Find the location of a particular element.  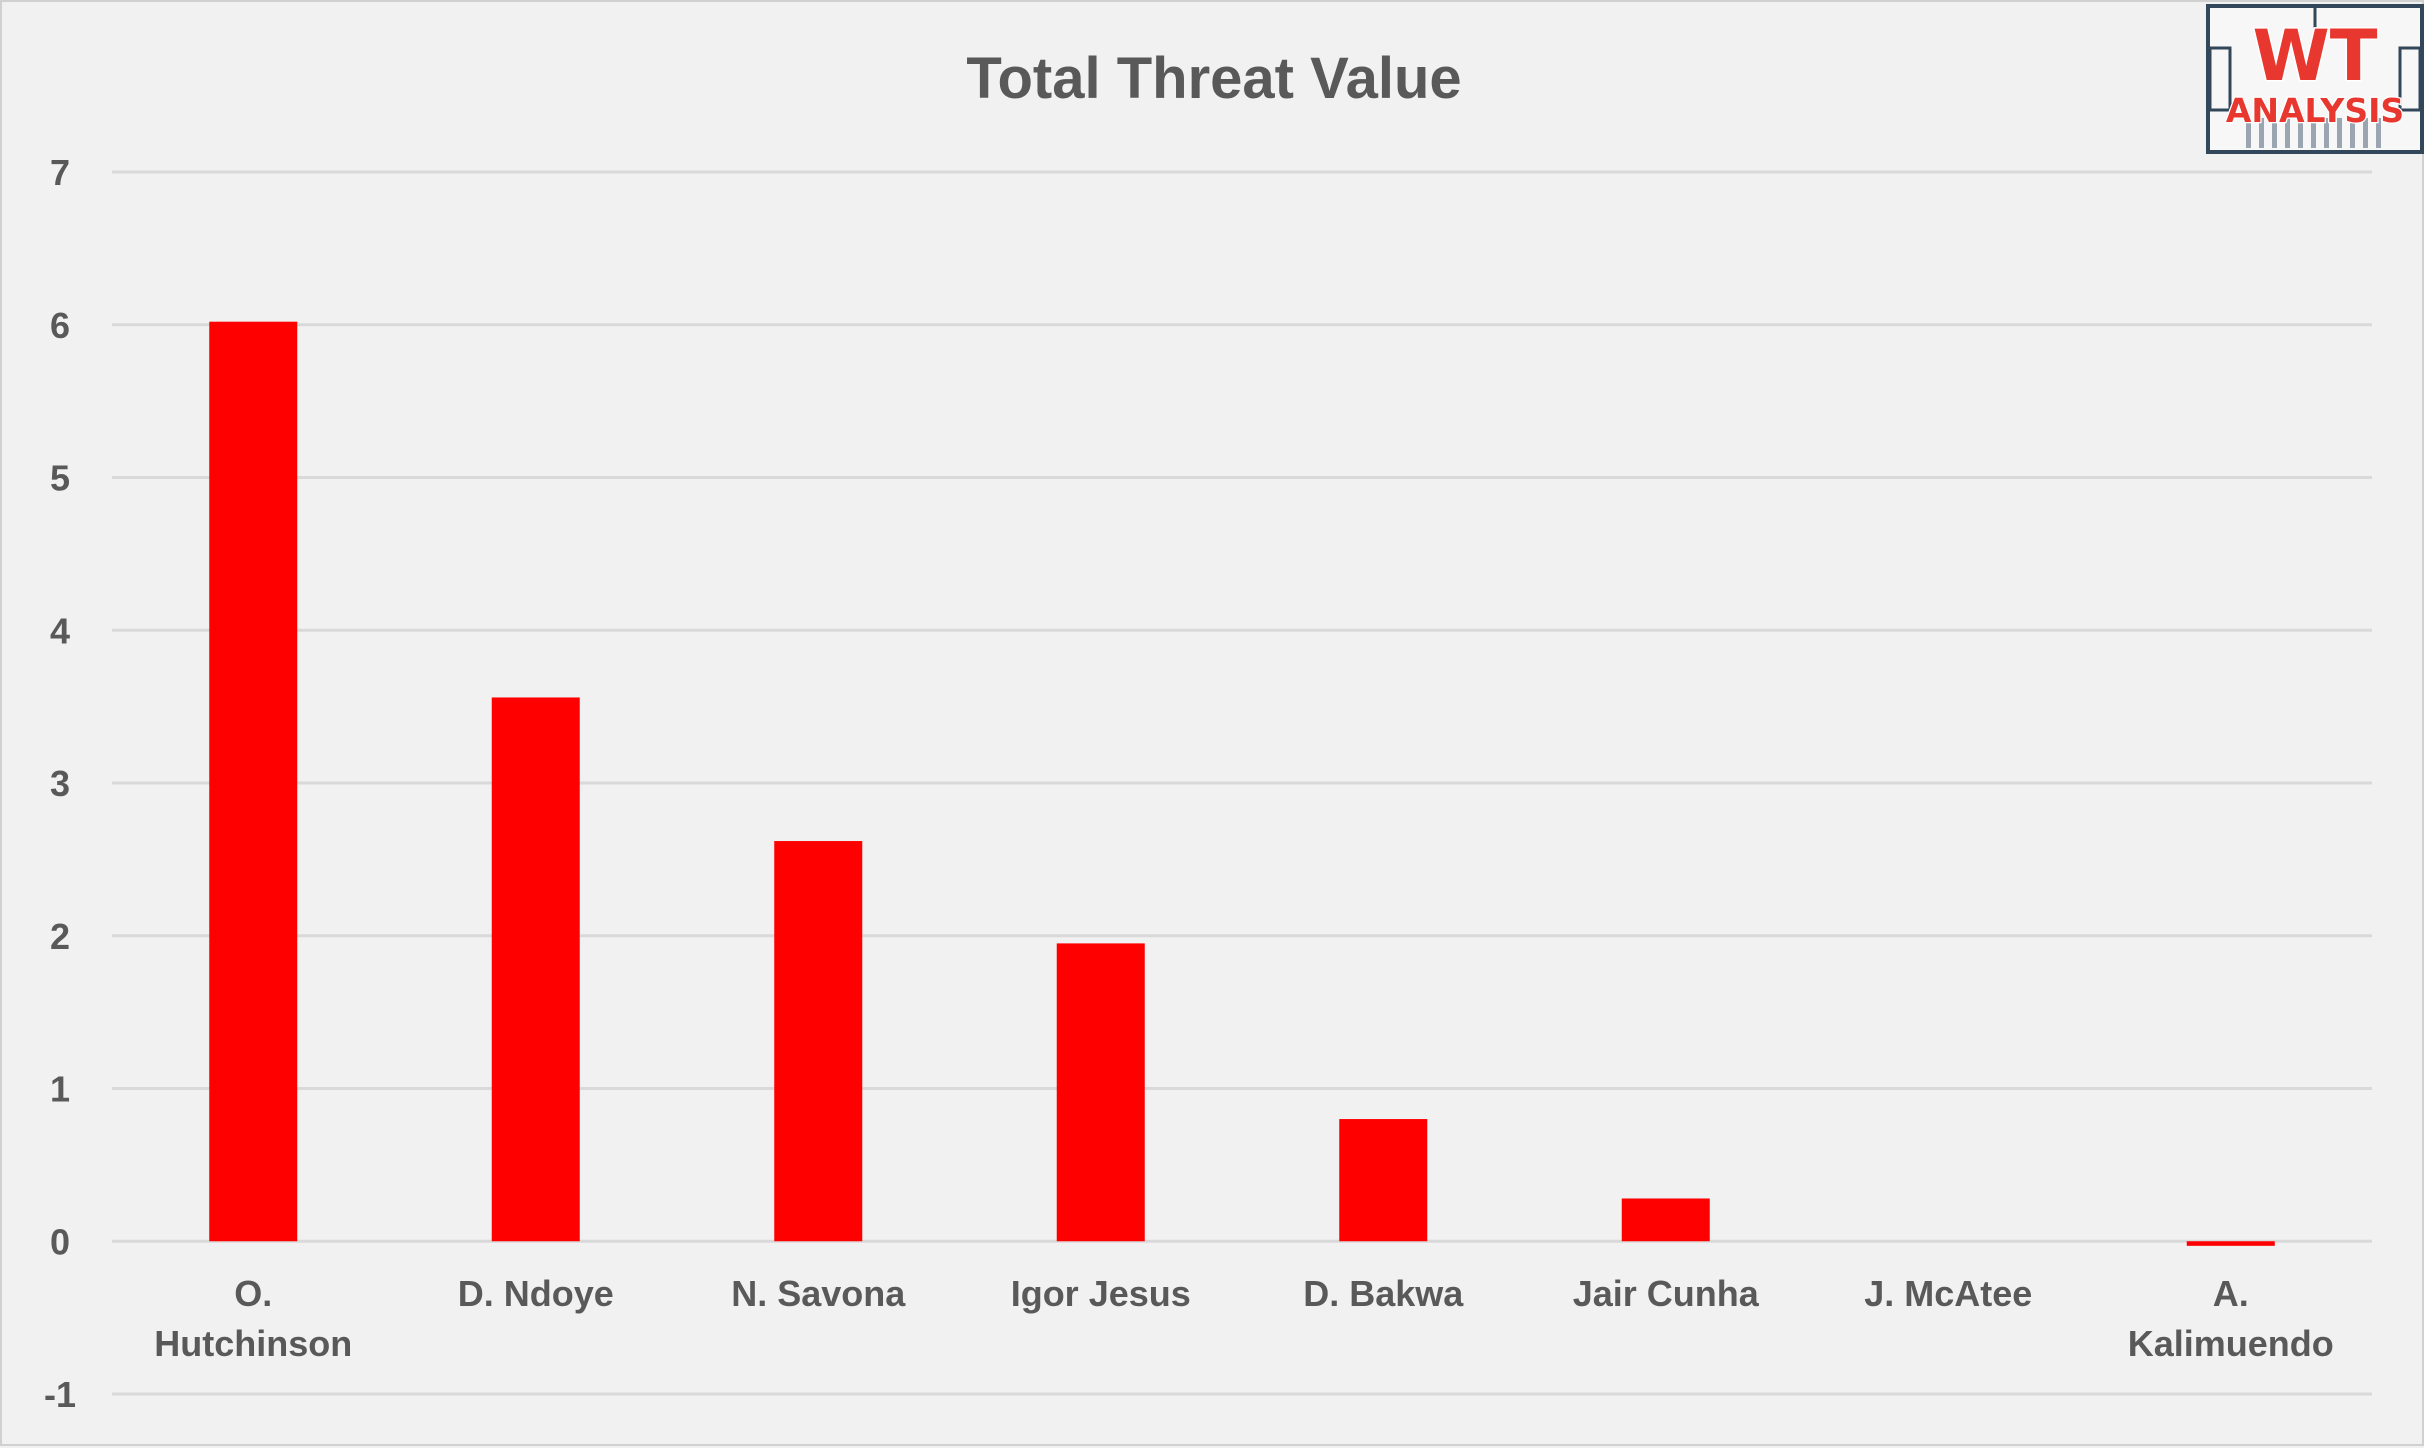

y-tick-label: 0 is located at coordinates (60, 1241).